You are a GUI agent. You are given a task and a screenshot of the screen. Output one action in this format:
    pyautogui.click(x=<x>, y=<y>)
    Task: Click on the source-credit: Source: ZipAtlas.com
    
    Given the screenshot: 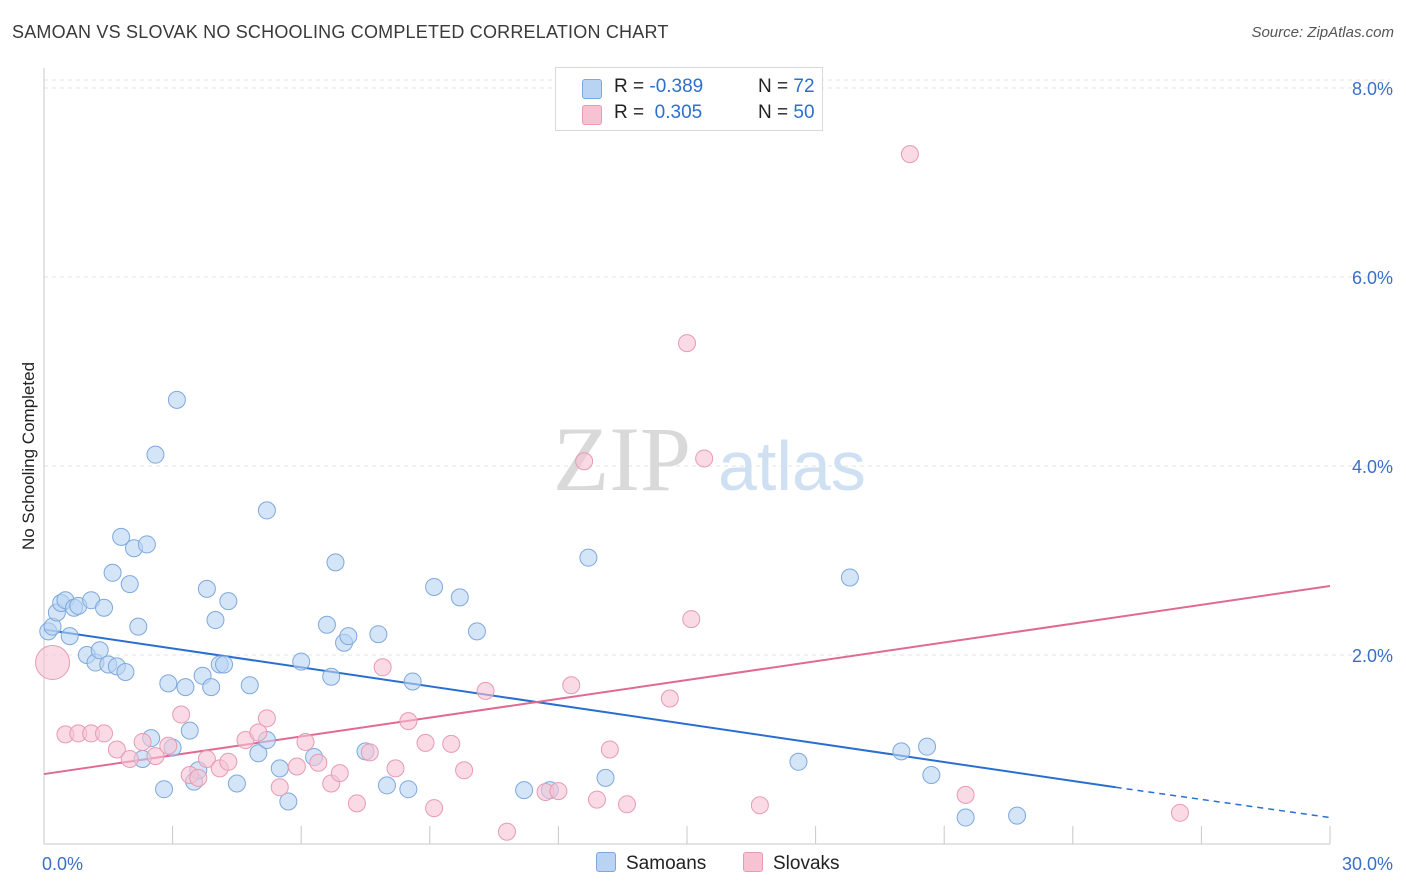 What is the action you would take?
    pyautogui.click(x=1322, y=32)
    